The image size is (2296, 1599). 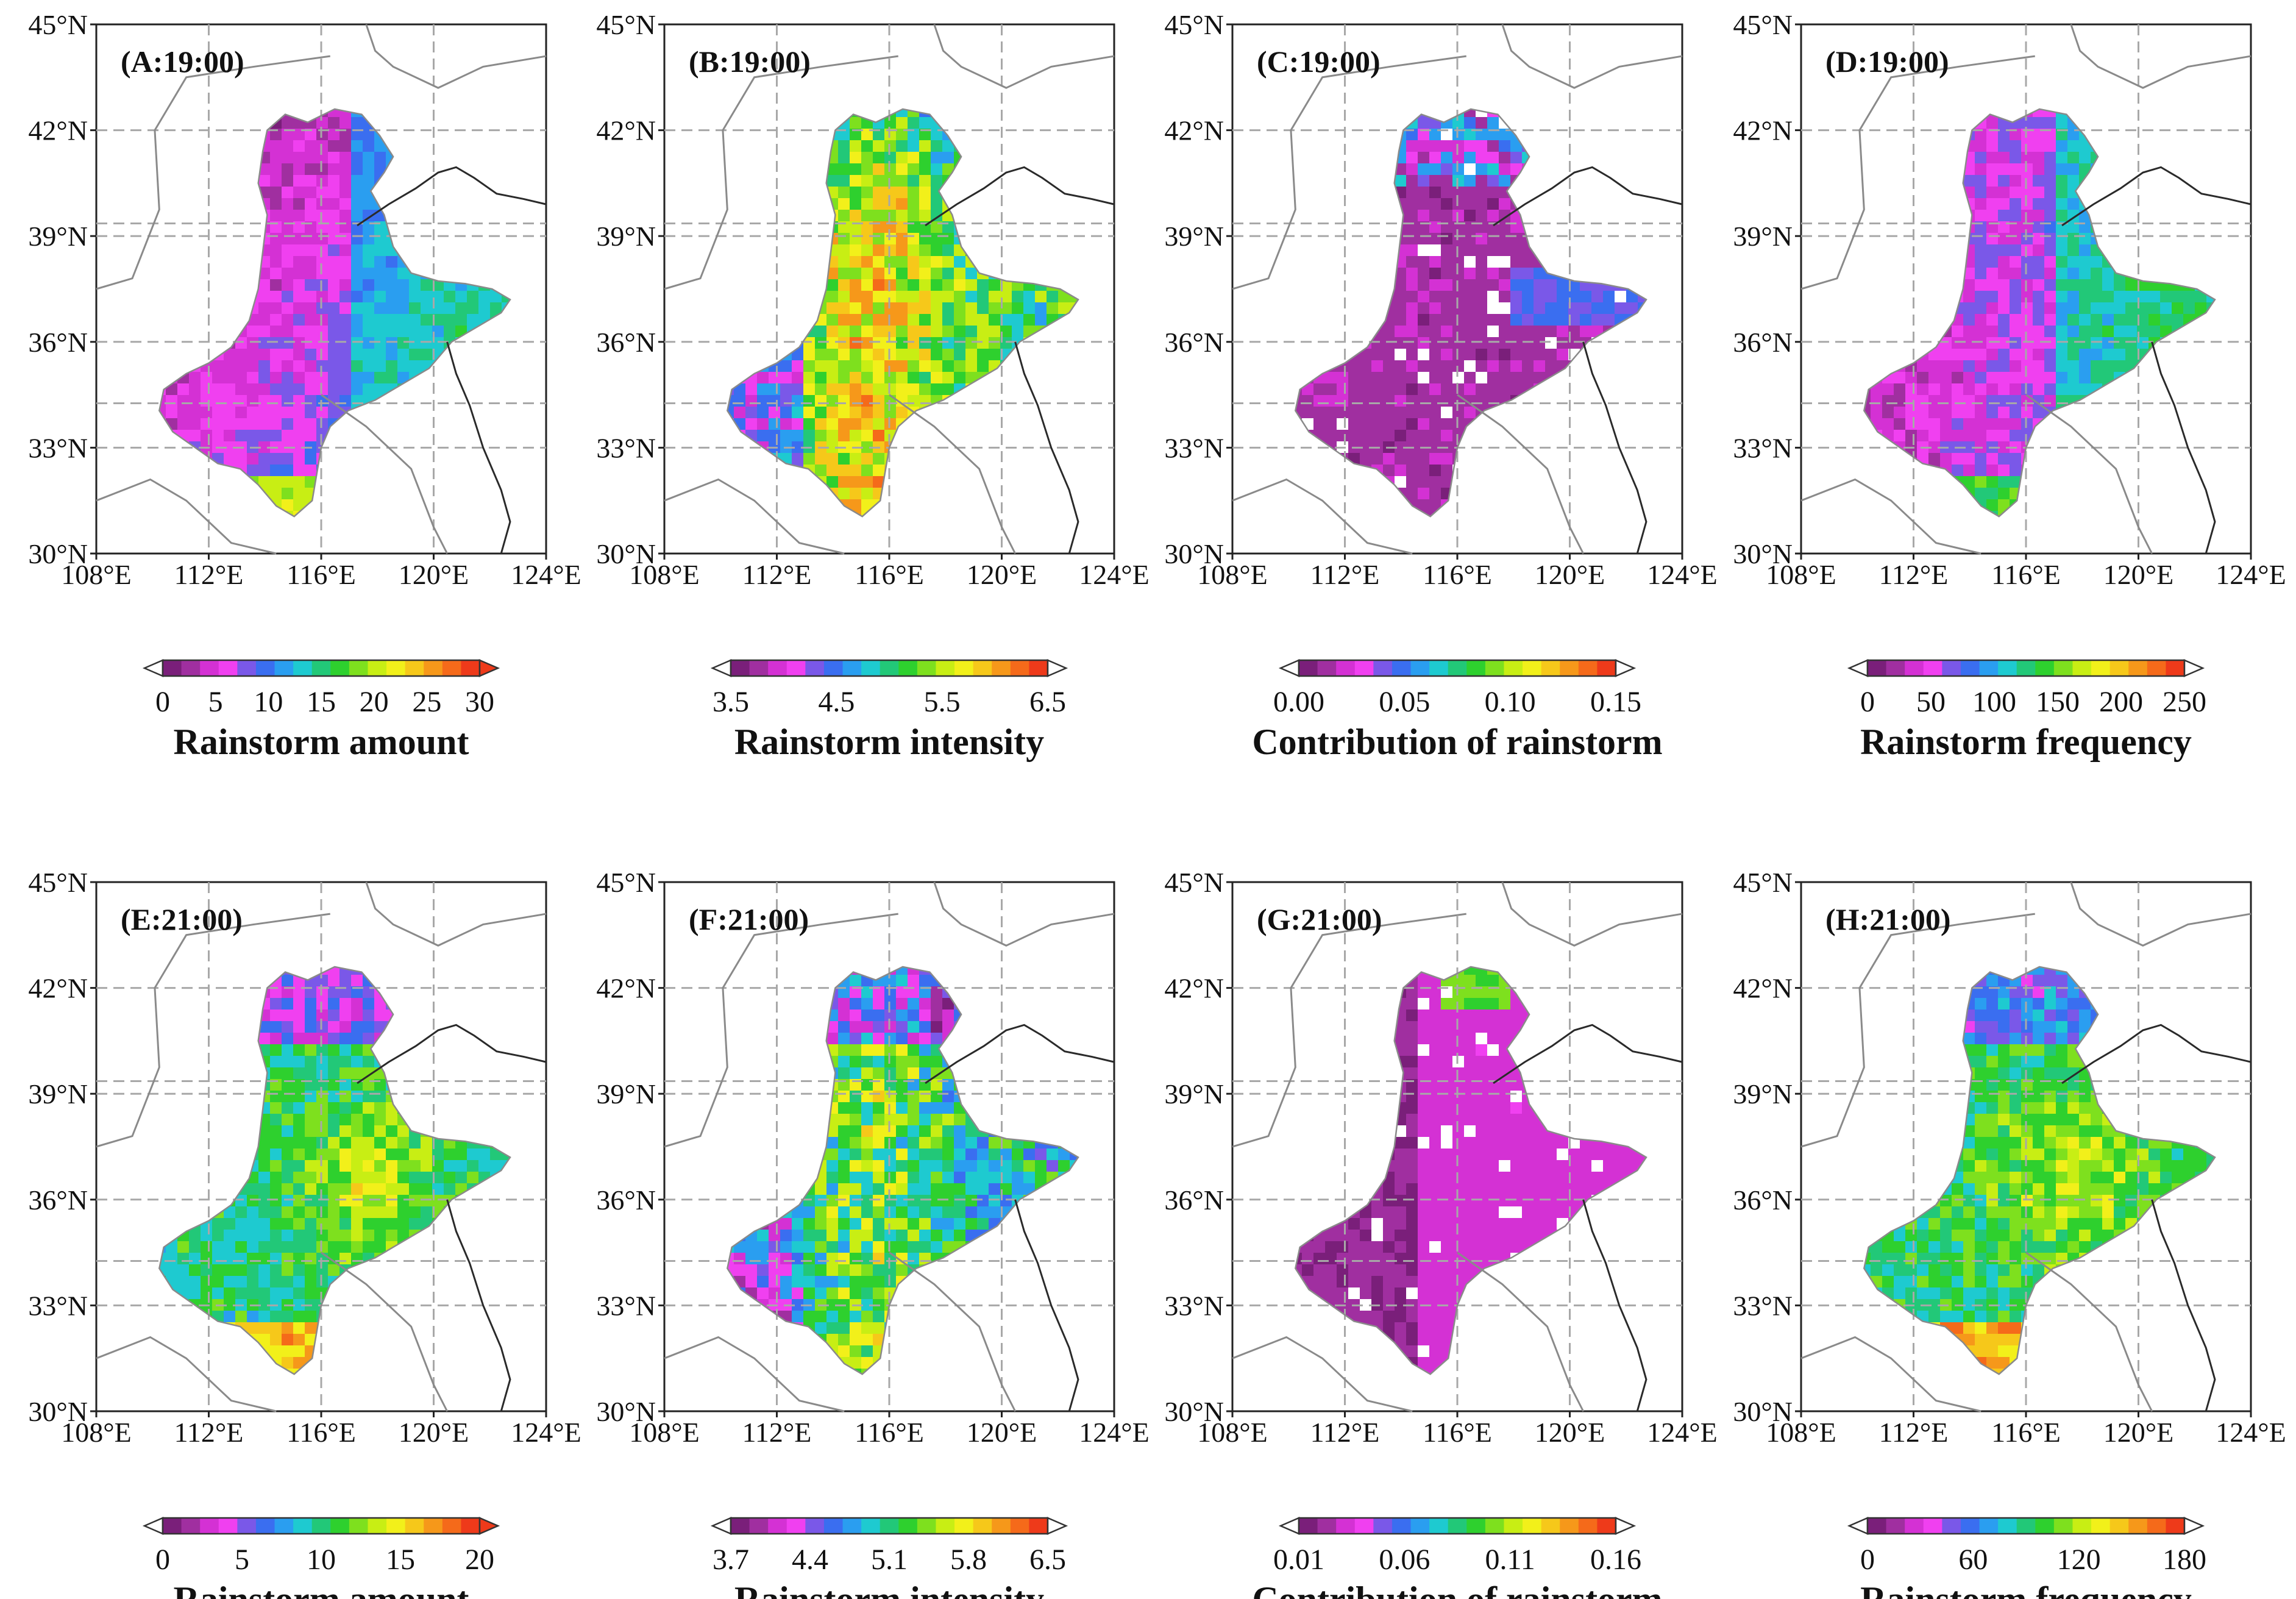 What do you see at coordinates (1114, 575) in the screenshot?
I see `lon-tick-label: 124°E` at bounding box center [1114, 575].